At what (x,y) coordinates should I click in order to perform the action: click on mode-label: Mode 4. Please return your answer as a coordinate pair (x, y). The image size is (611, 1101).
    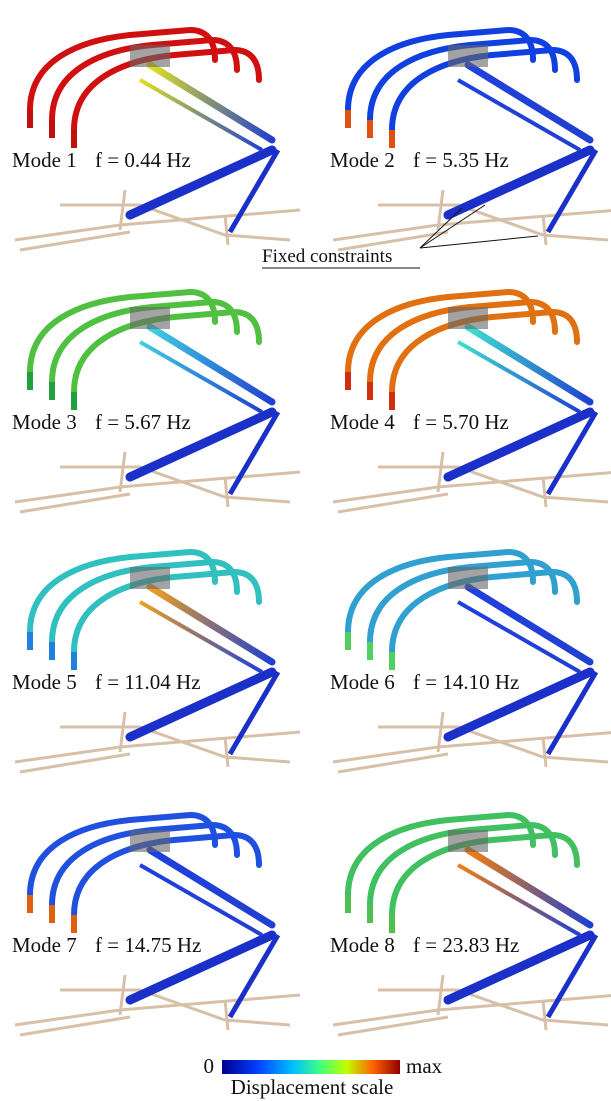
    Looking at the image, I should click on (362, 422).